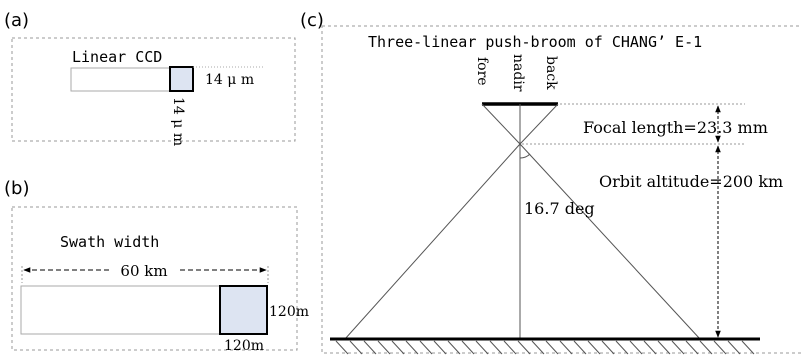 The height and width of the screenshot is (356, 802). Describe the element at coordinates (120, 310) in the screenshot. I see `swath-strip` at that location.